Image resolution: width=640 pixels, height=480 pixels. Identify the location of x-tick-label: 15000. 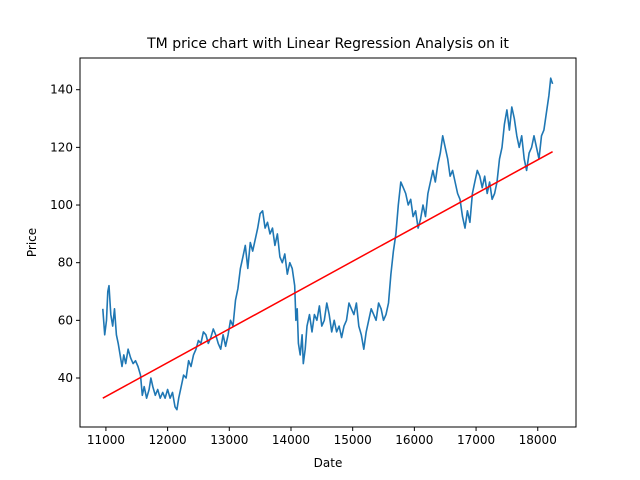
(353, 440).